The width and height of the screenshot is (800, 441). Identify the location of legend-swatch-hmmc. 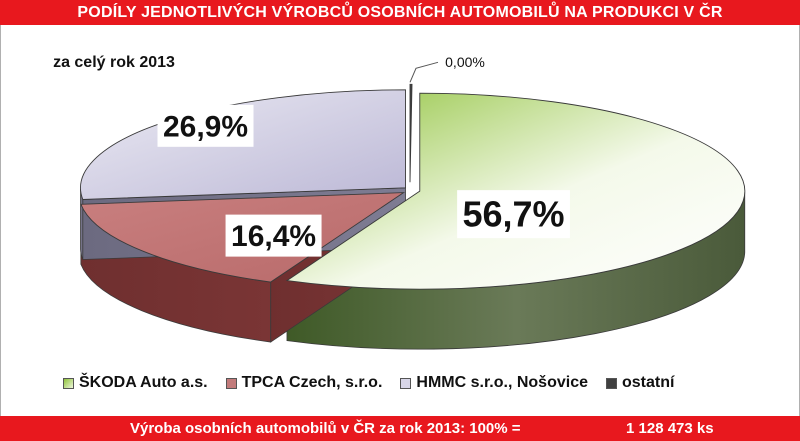
(406, 383).